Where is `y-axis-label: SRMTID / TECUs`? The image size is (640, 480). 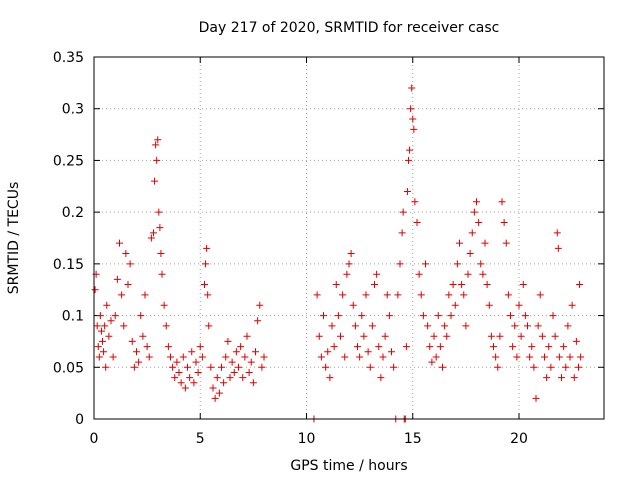
y-axis-label: SRMTID / TECUs is located at coordinates (14, 238).